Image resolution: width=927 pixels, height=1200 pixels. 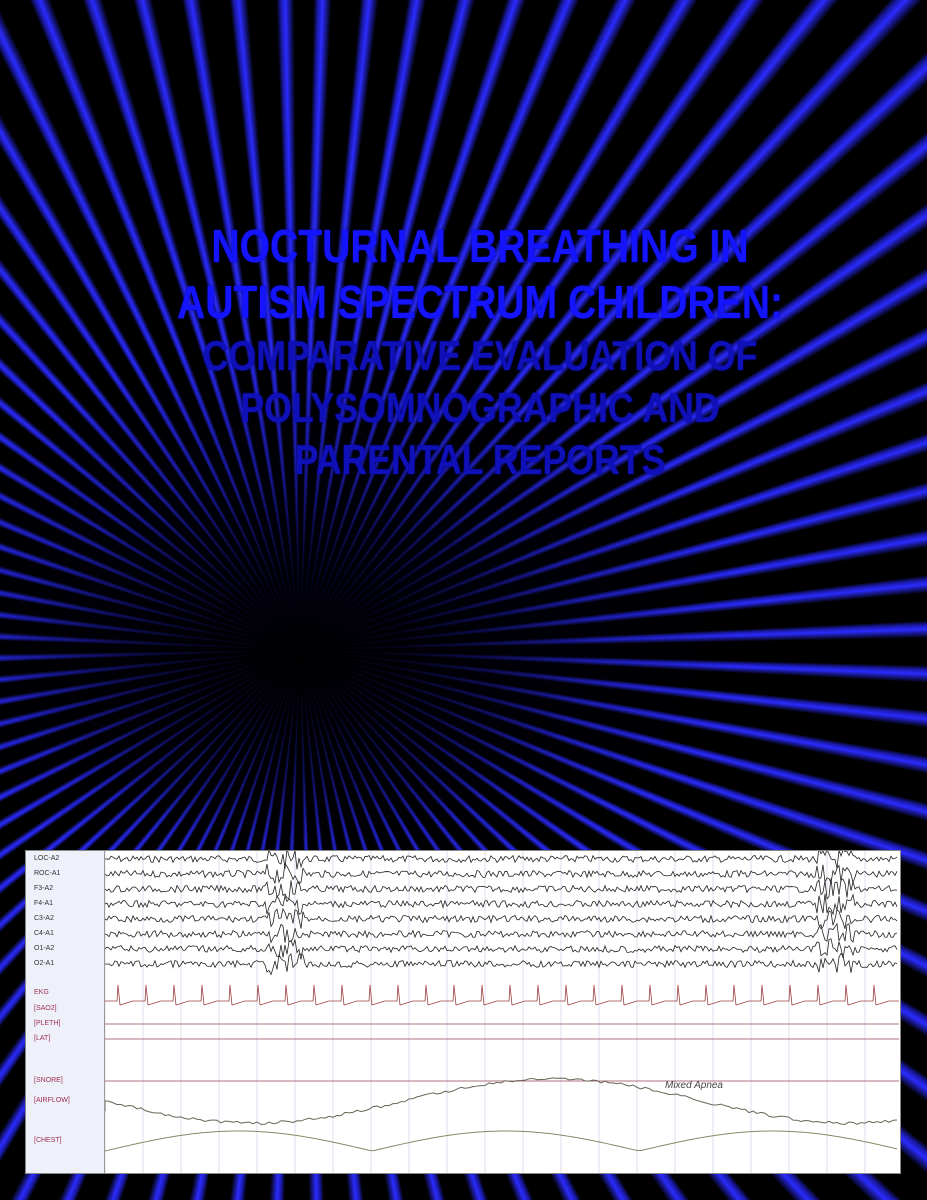 What do you see at coordinates (48, 1080) in the screenshot?
I see `channel-label: [SNORE]` at bounding box center [48, 1080].